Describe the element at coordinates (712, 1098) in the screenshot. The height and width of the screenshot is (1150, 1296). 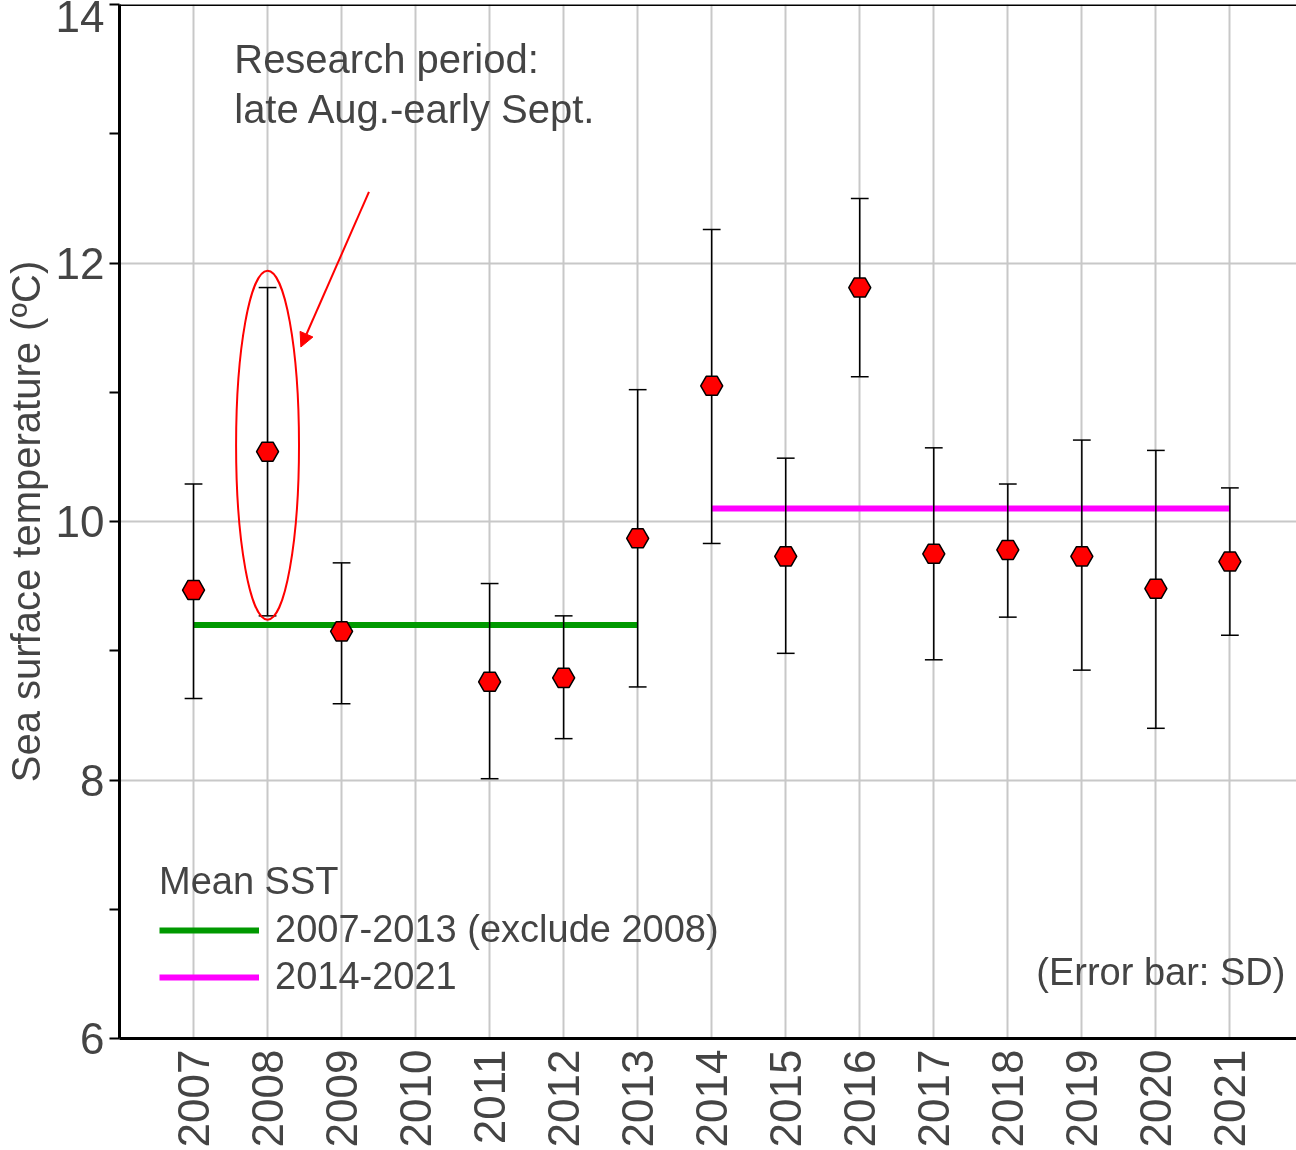
I see `x-tick-label: 2014` at that location.